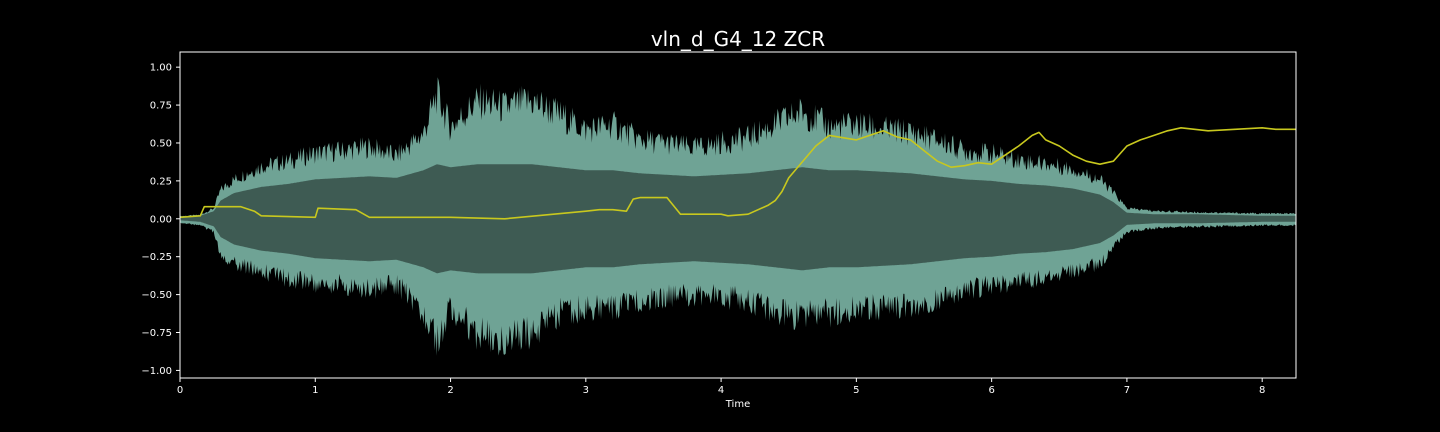  What do you see at coordinates (721, 390) in the screenshot?
I see `x-tick-label: 4` at bounding box center [721, 390].